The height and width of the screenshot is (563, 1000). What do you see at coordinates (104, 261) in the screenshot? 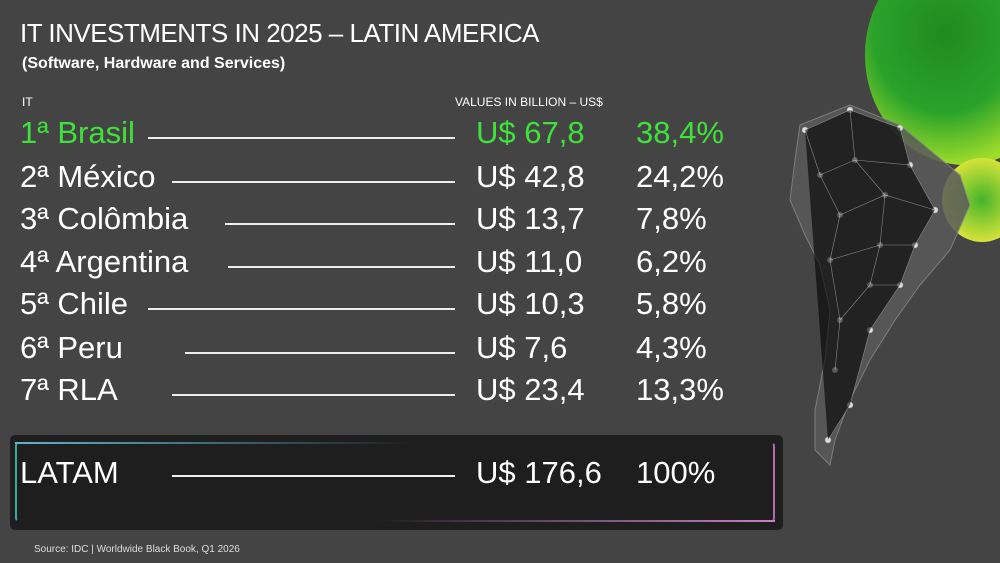
I see `country-name: 4ª Argentina` at bounding box center [104, 261].